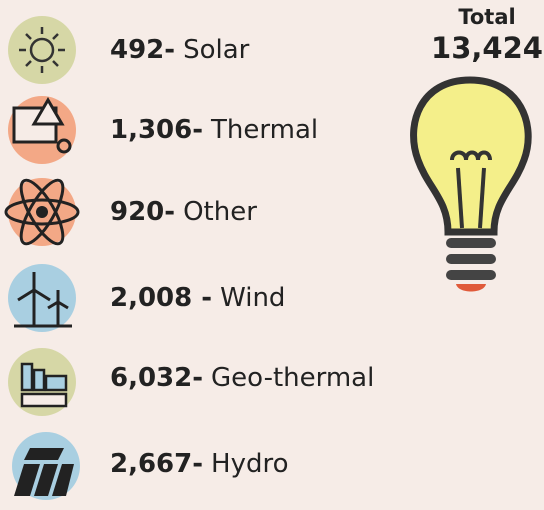 This screenshot has height=510, width=544. I want to click on item-value: 920-, so click(142, 212).